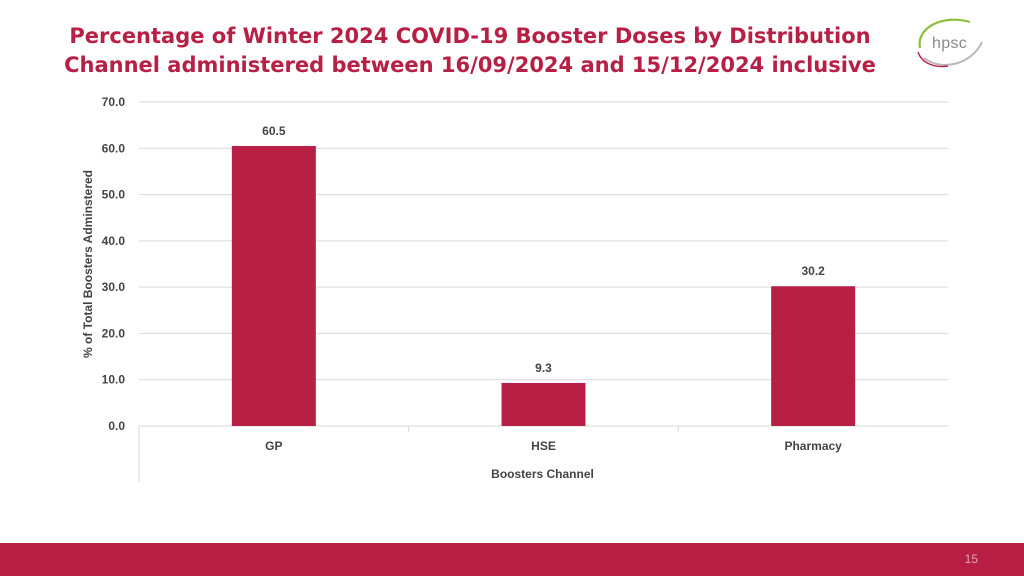 This screenshot has height=576, width=1024. I want to click on y-tick-label: 0.0, so click(116, 426).